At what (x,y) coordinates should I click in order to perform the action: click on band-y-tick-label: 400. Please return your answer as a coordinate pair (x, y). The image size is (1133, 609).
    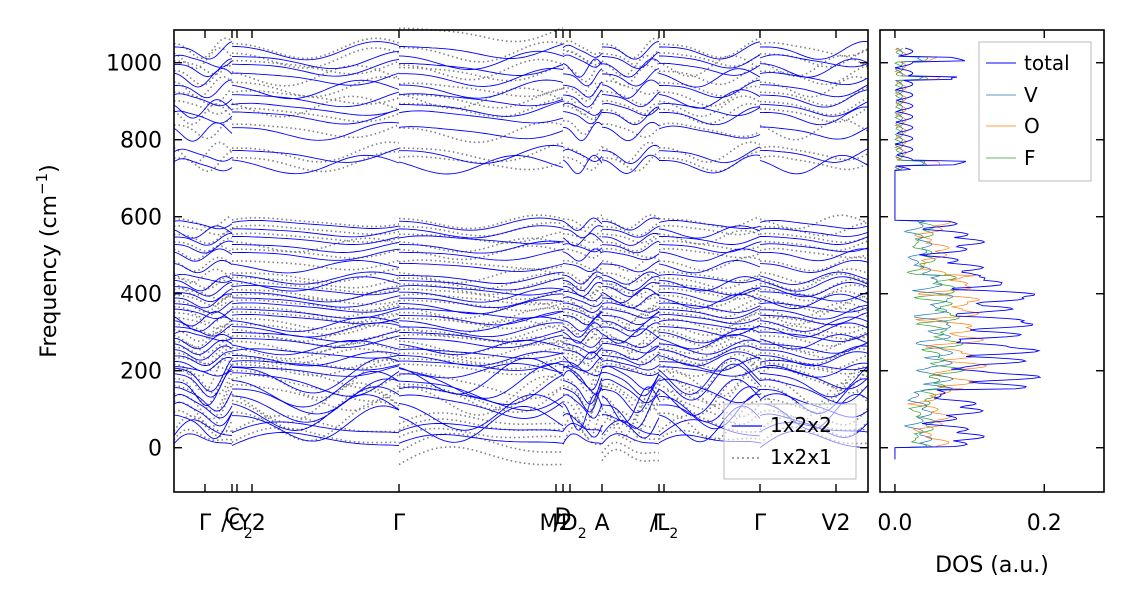
    Looking at the image, I should click on (141, 295).